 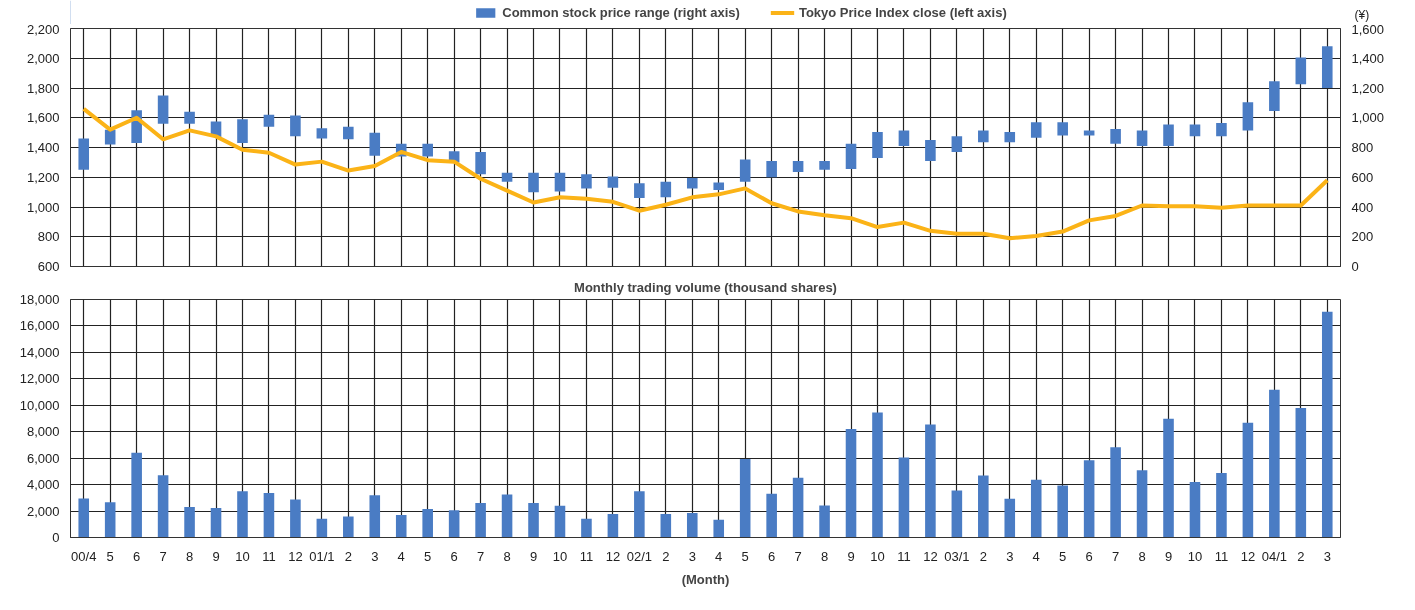 What do you see at coordinates (43, 432) in the screenshot?
I see `y-tick-label: 8,000` at bounding box center [43, 432].